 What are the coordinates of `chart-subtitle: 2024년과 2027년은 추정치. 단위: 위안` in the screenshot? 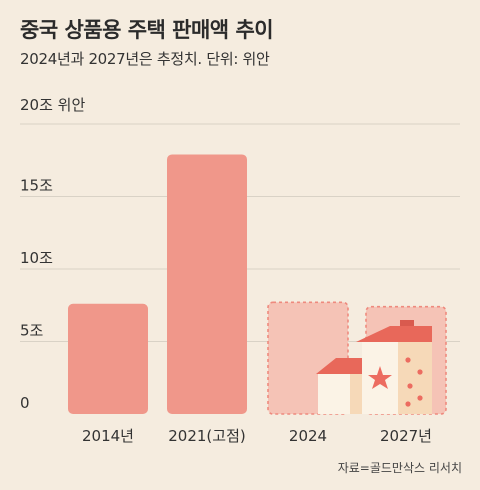 It's located at (145, 59).